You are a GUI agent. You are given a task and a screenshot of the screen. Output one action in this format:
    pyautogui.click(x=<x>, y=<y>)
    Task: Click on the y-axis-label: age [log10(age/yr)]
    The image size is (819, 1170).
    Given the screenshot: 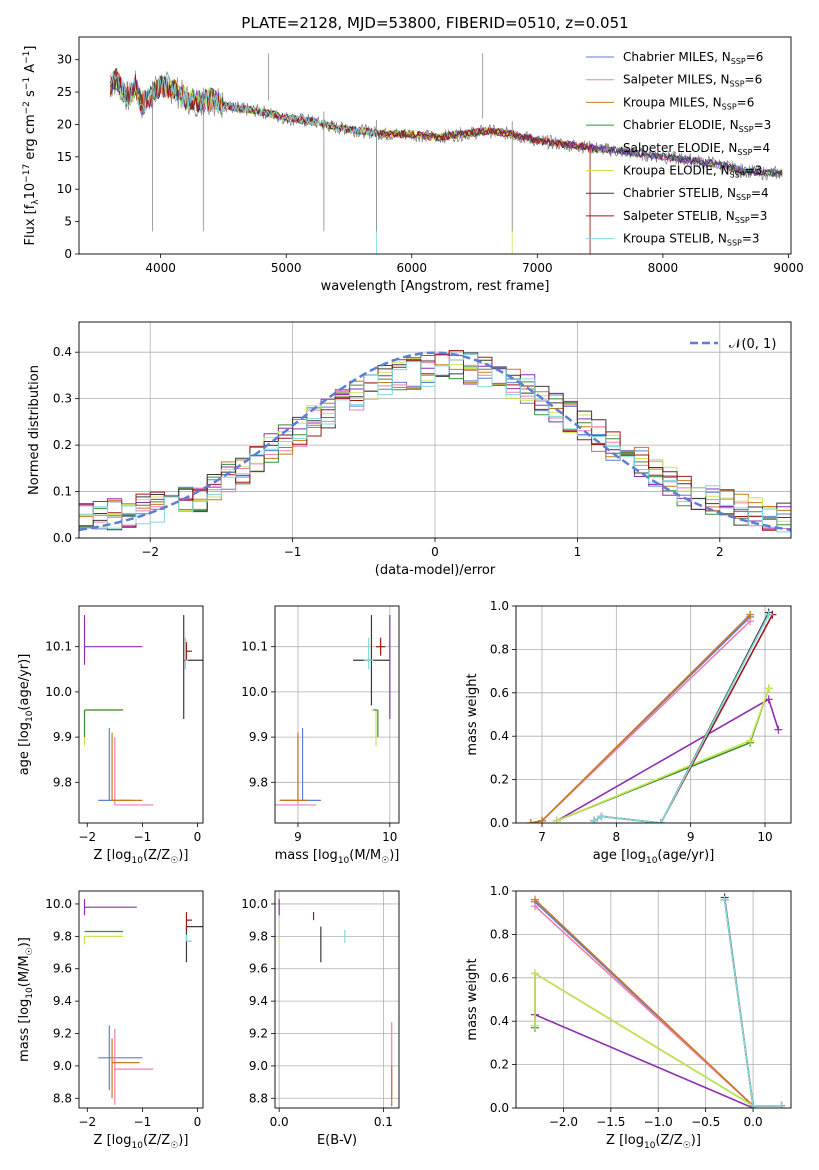 What is the action you would take?
    pyautogui.click(x=26, y=715)
    